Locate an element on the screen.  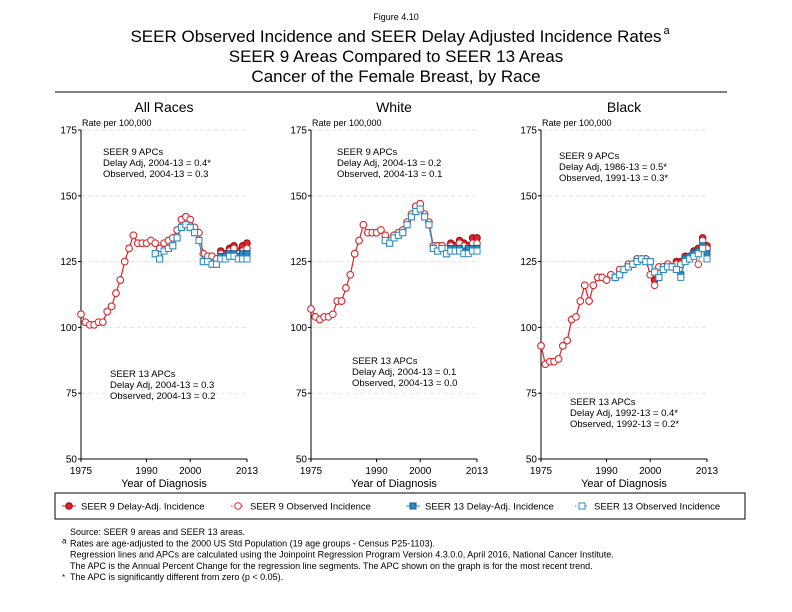
footnote-mark: * is located at coordinates (63, 577).